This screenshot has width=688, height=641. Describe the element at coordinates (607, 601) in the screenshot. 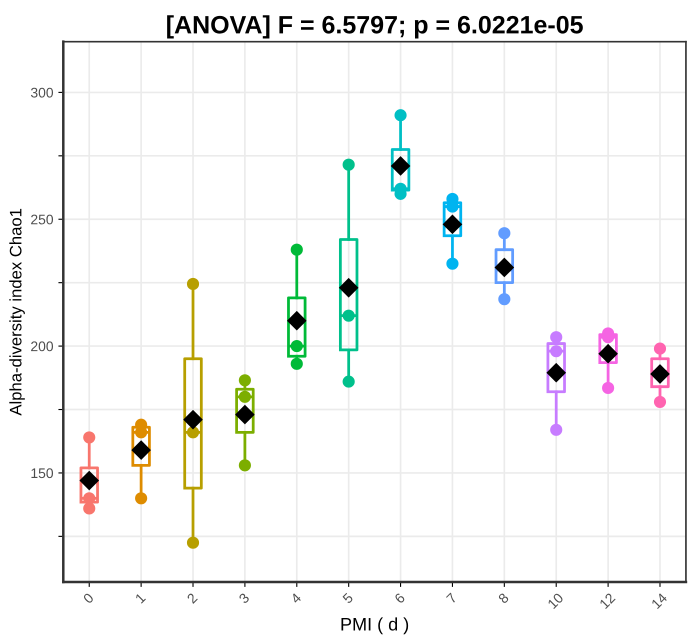

I see `x-tick-label: 12` at that location.